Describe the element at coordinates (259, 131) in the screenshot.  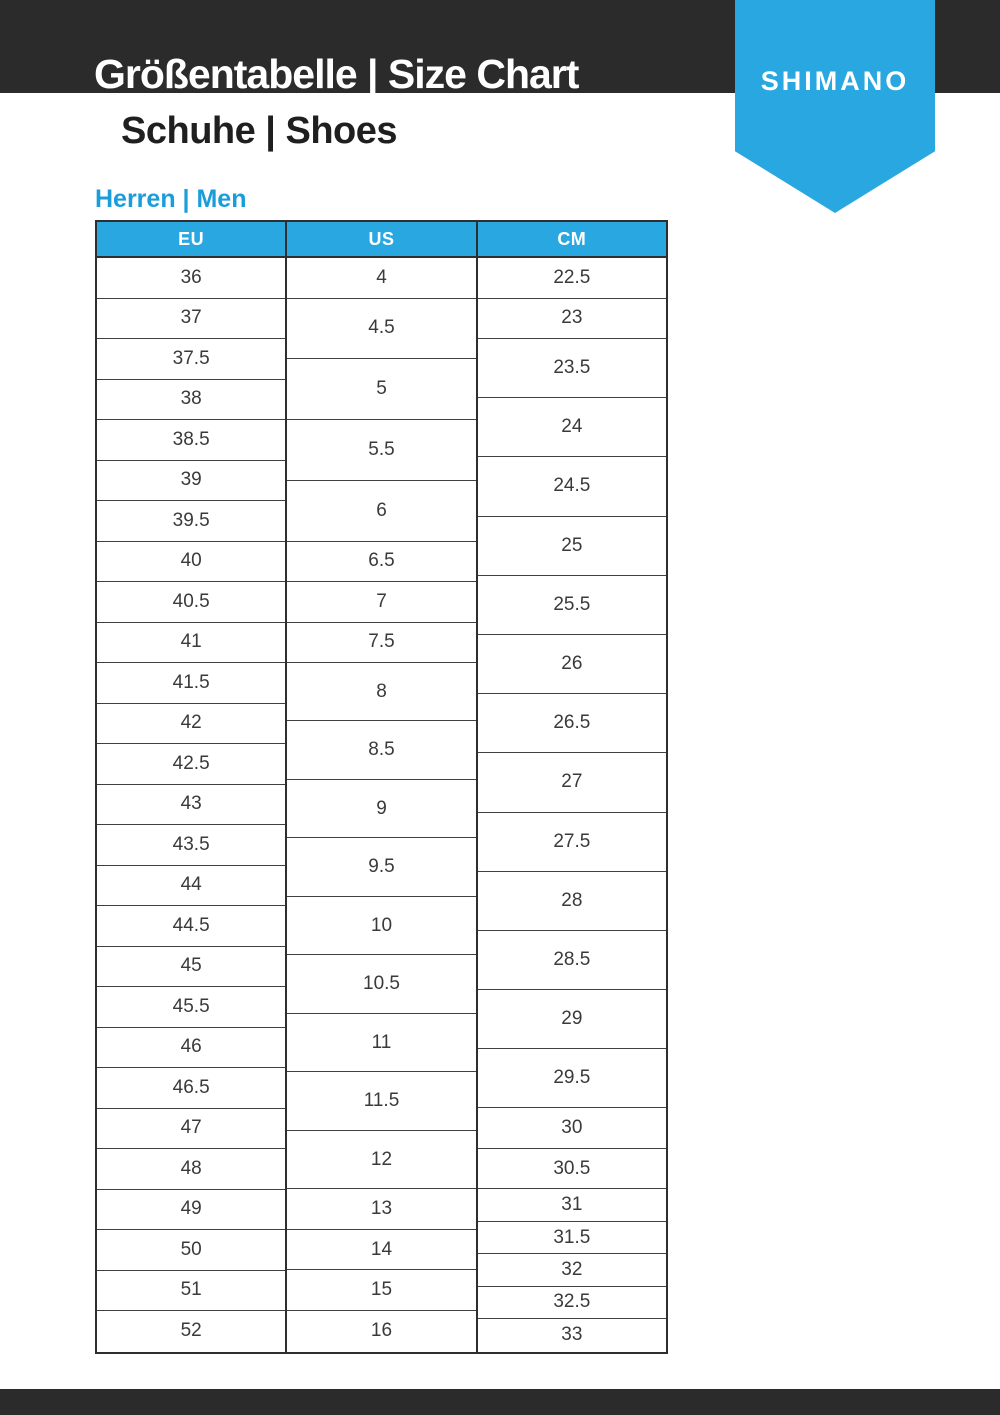
I see `page-subtitle: Schuhe | Shoes` at that location.